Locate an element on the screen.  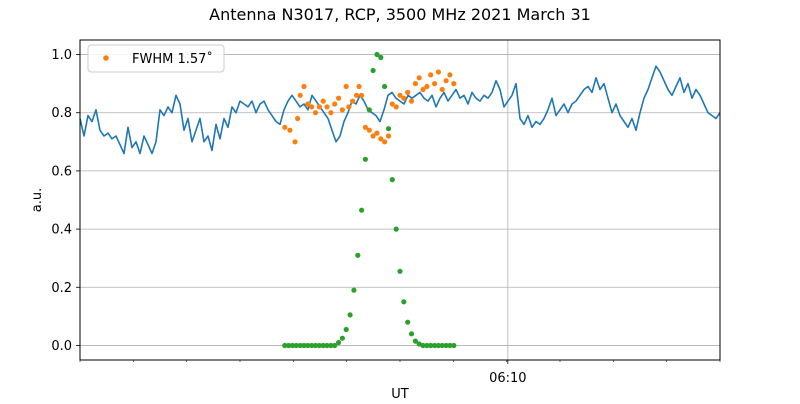
y-tick-label: 0.0 is located at coordinates (61, 346).